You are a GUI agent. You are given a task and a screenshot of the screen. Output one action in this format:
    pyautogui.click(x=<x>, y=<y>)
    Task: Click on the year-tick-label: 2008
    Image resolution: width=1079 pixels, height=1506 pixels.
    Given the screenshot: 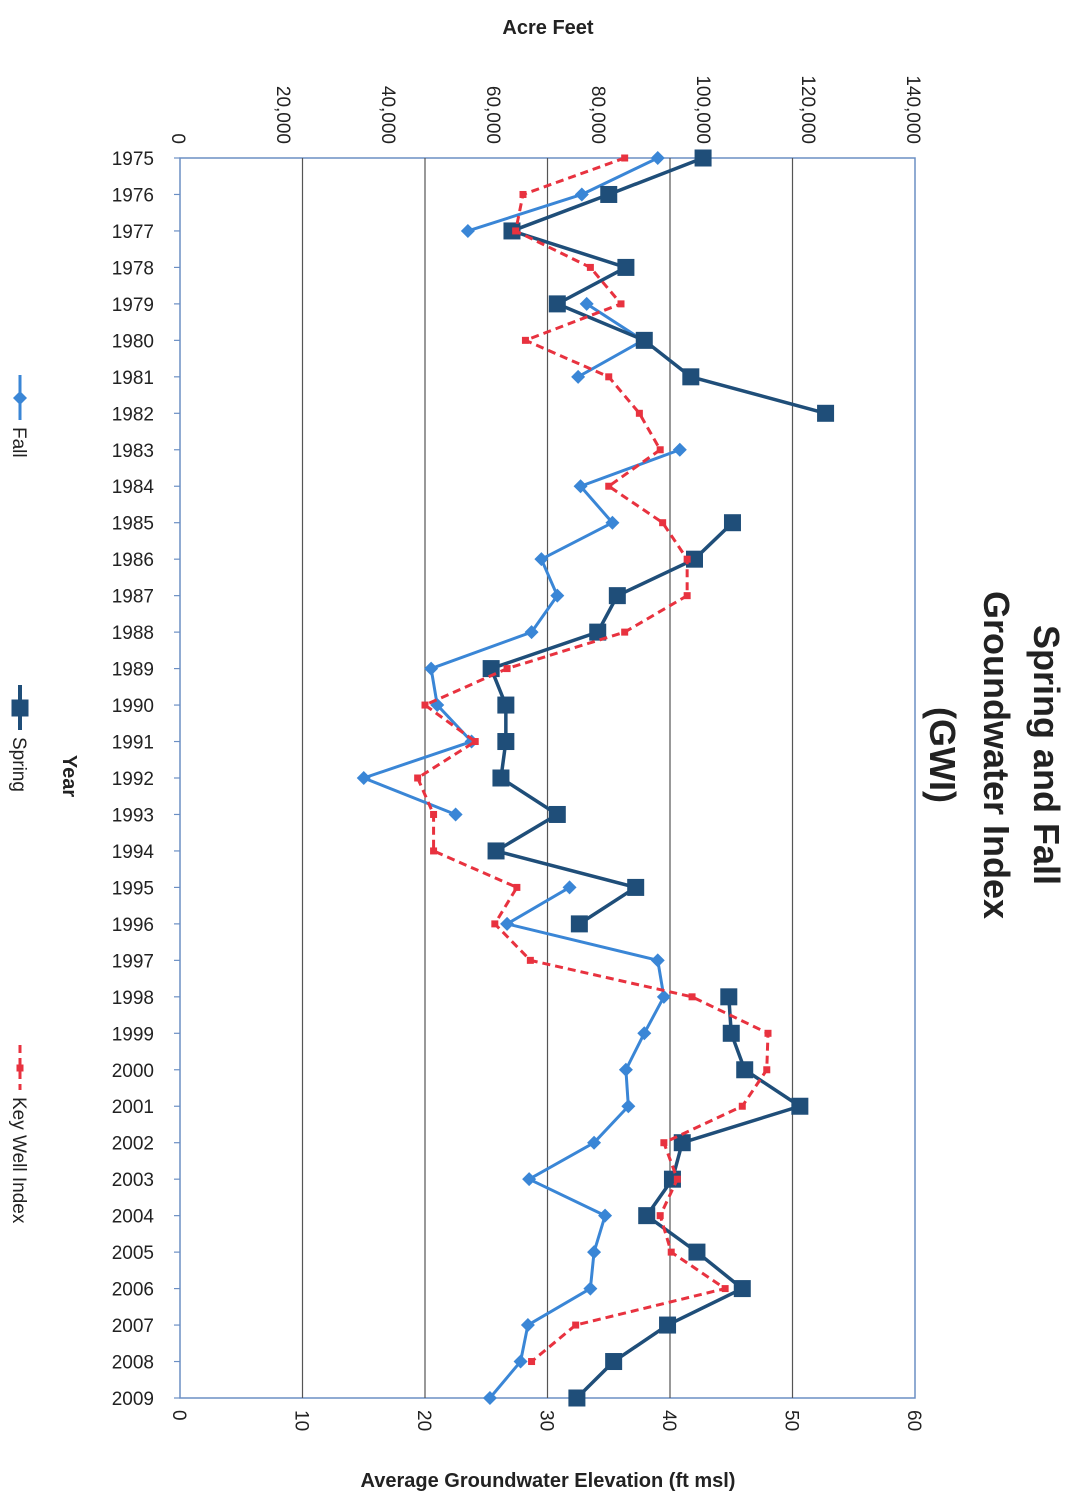 What is the action you would take?
    pyautogui.click(x=133, y=1363)
    